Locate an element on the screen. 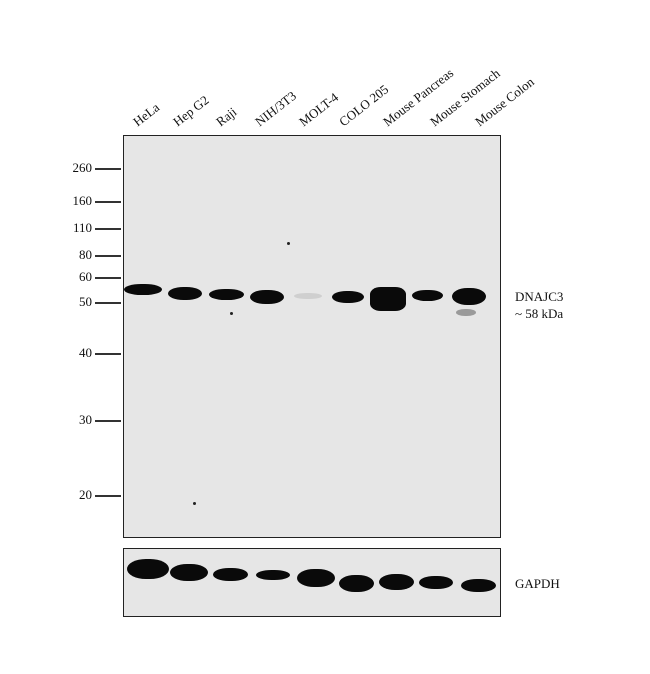 The height and width of the screenshot is (674, 650). marker-260: 260 is located at coordinates (82, 167).